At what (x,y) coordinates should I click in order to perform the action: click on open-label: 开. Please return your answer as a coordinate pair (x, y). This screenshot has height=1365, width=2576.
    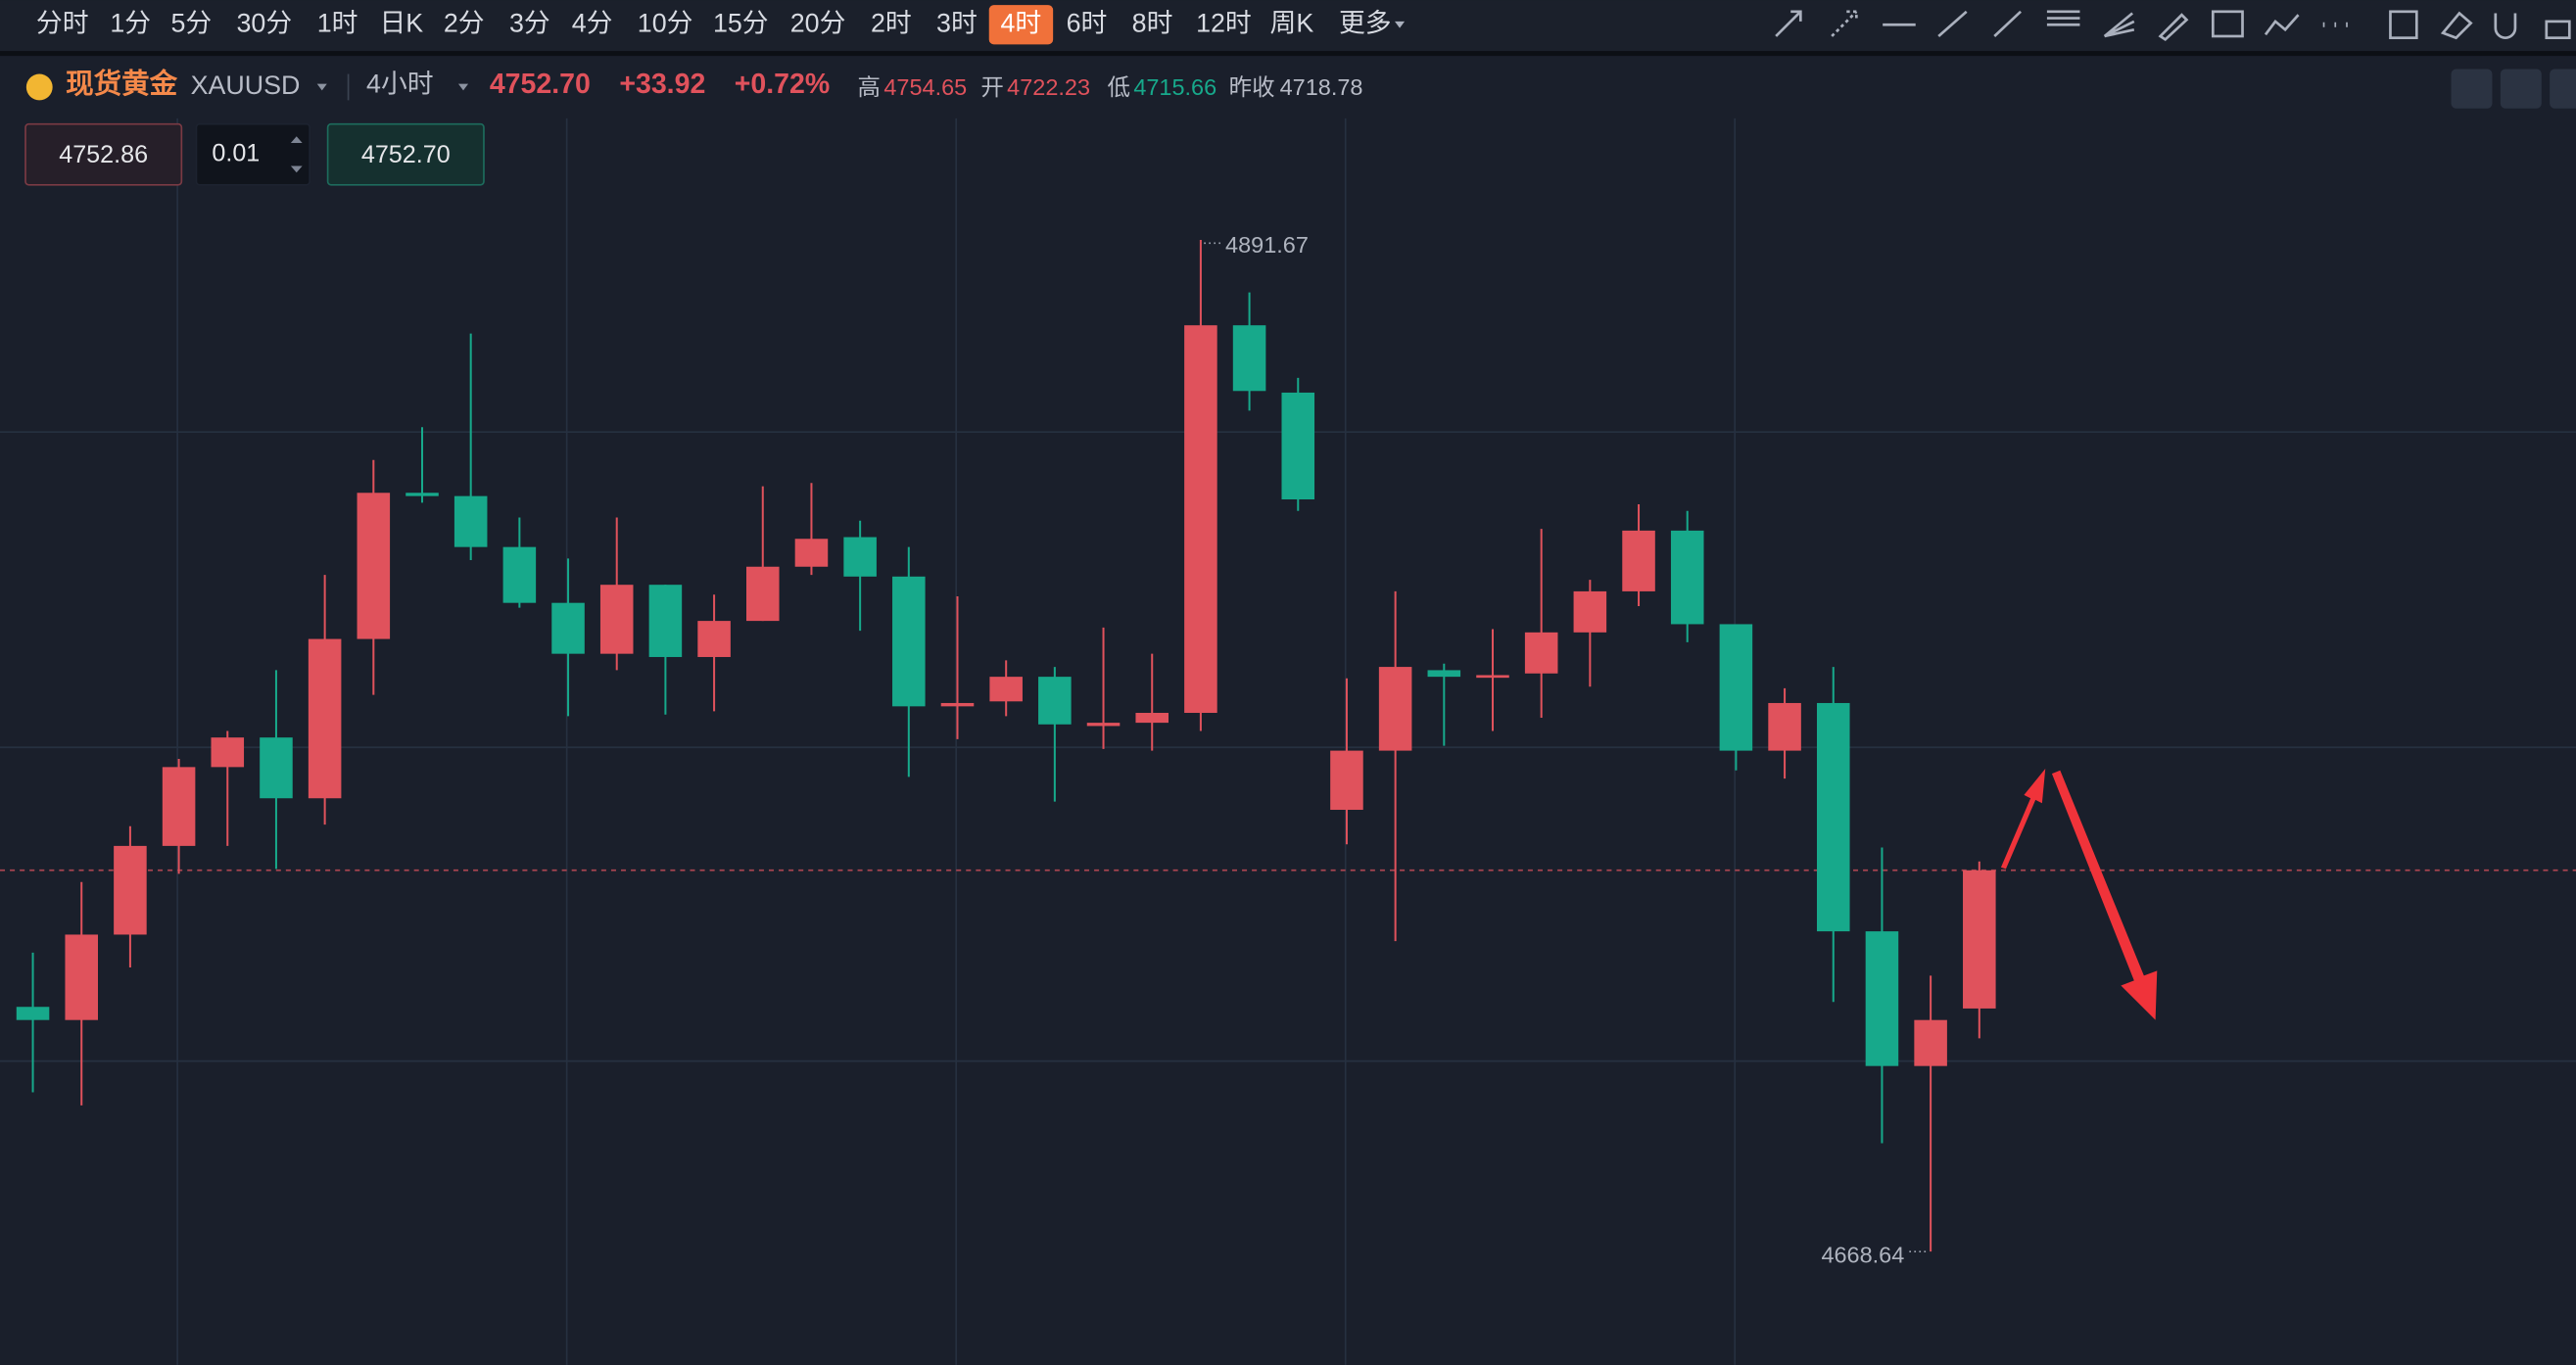
    Looking at the image, I should click on (991, 87).